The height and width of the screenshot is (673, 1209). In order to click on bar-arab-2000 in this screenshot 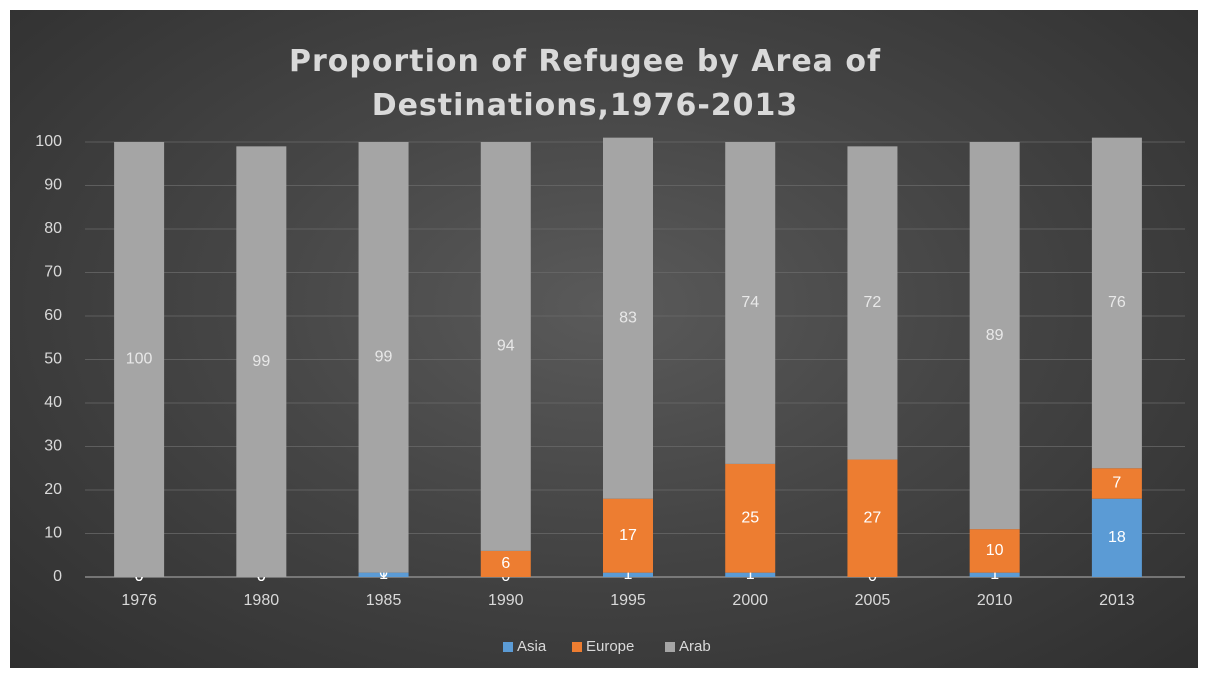, I will do `click(750, 303)`.